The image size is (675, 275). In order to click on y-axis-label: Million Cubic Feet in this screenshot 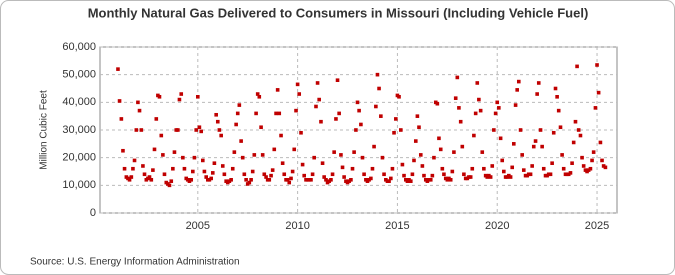, I will do `click(44, 130)`.